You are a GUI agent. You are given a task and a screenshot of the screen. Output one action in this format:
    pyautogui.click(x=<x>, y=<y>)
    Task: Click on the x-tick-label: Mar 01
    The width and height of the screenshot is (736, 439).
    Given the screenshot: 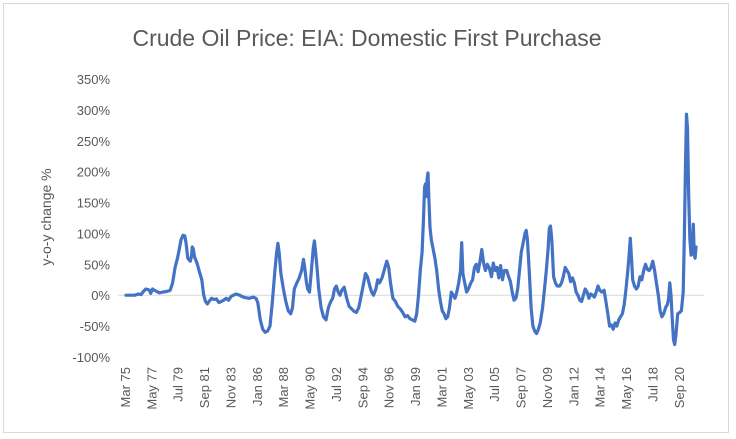 What is the action you would take?
    pyautogui.click(x=441, y=387)
    